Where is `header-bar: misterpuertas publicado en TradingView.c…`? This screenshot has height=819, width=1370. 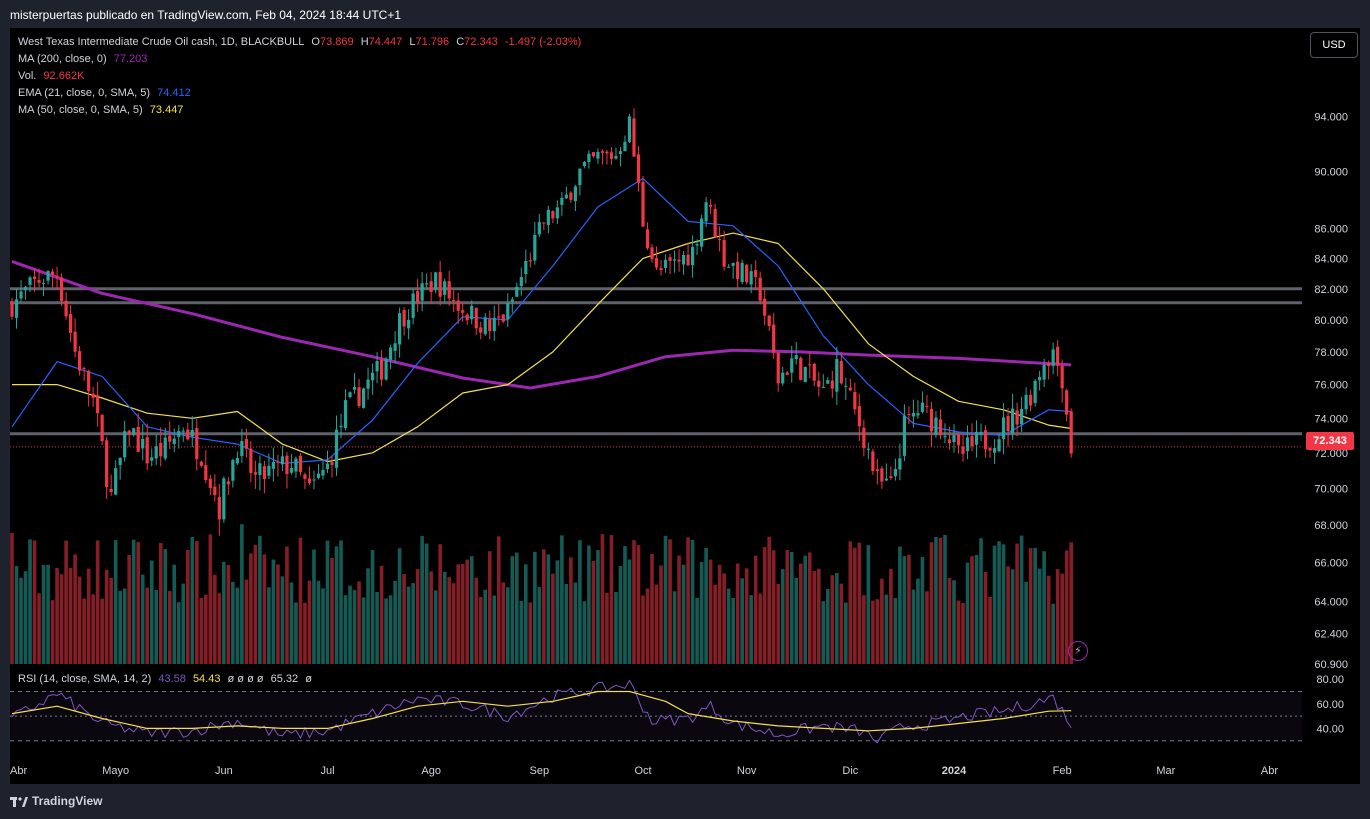
header-bar: misterpuertas publicado en TradingView.c… is located at coordinates (685, 14).